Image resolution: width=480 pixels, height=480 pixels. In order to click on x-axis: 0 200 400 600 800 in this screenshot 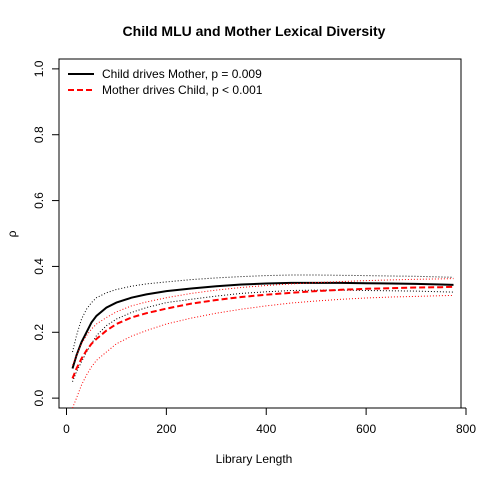, I will do `click(269, 421)`.